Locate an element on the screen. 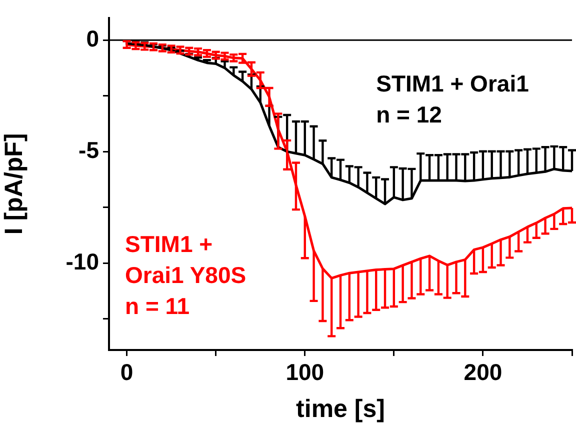  y-axis-title: I [pA/pF] is located at coordinates (14, 184).